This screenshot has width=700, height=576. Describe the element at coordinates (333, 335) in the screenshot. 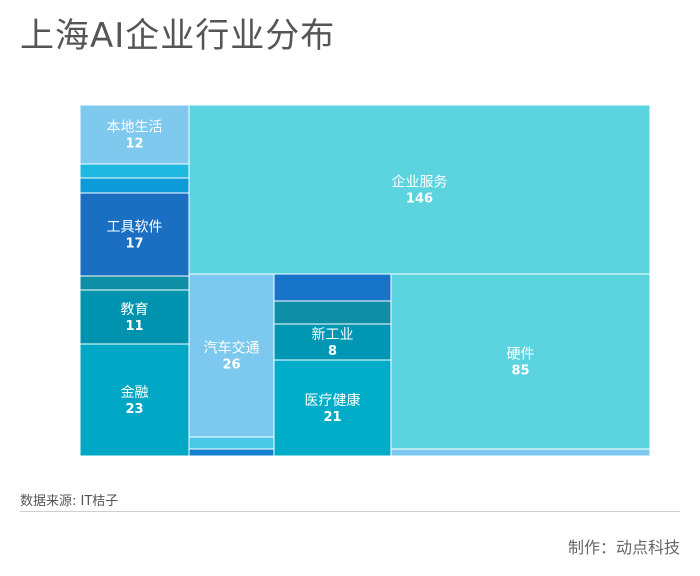

I see `tile-label: 新工业` at that location.